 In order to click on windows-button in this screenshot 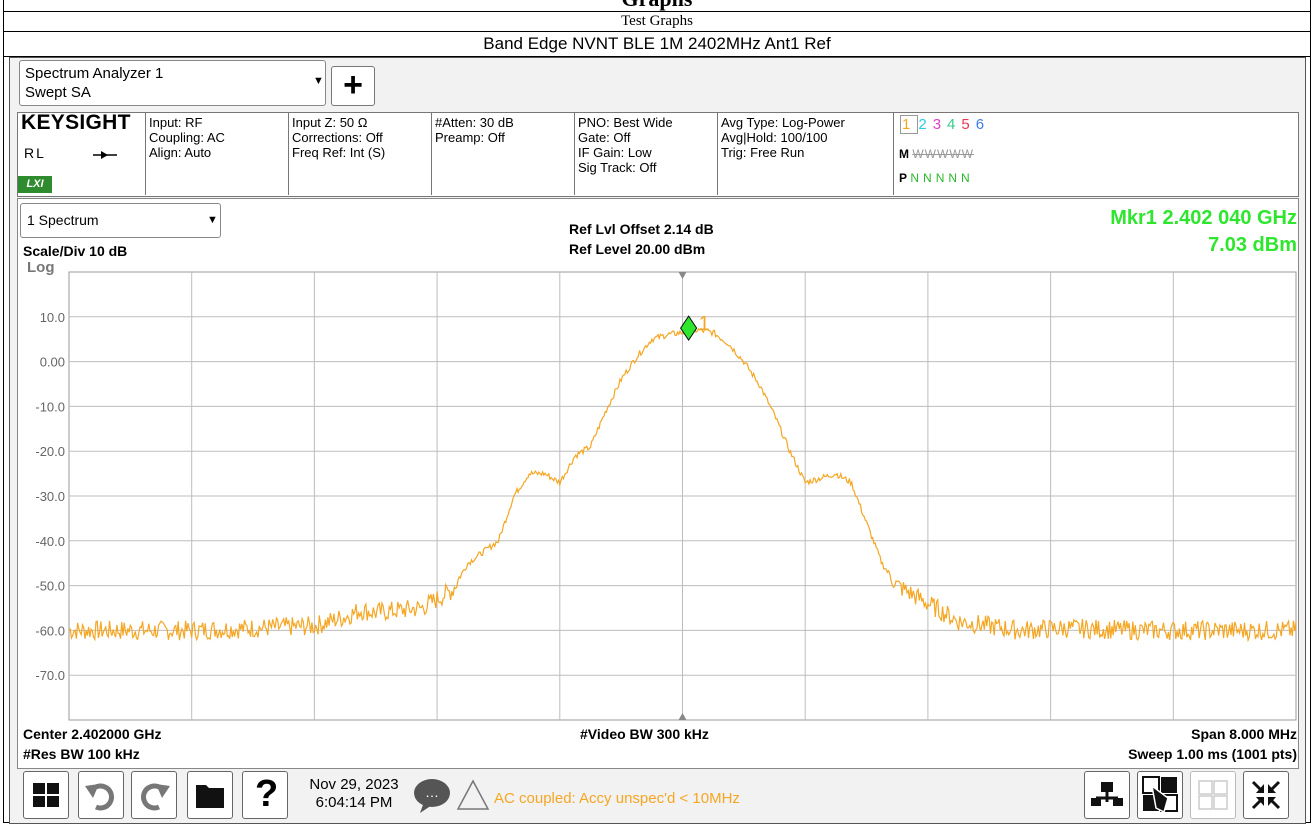, I will do `click(46, 795)`.